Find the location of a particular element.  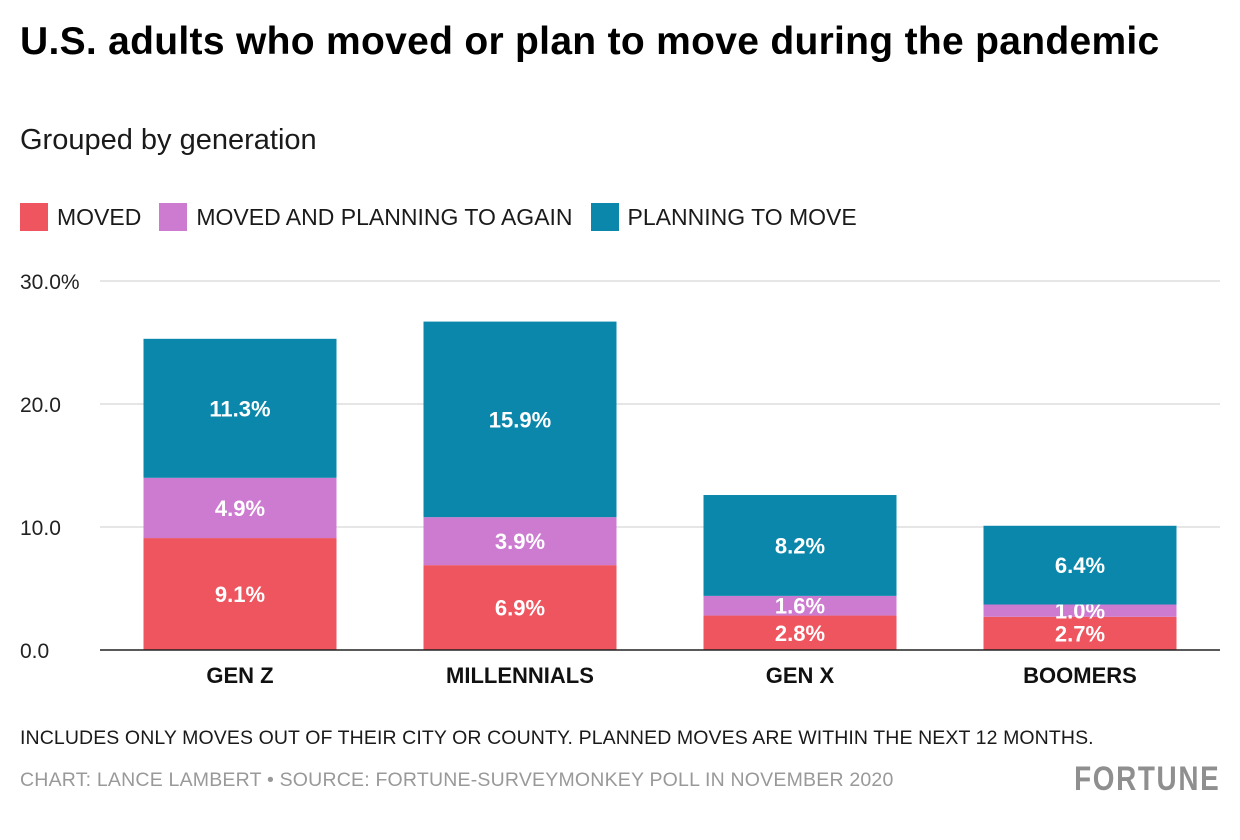

data-label-moved-and-planning-to-again-millennials: 3.9% is located at coordinates (520, 541).